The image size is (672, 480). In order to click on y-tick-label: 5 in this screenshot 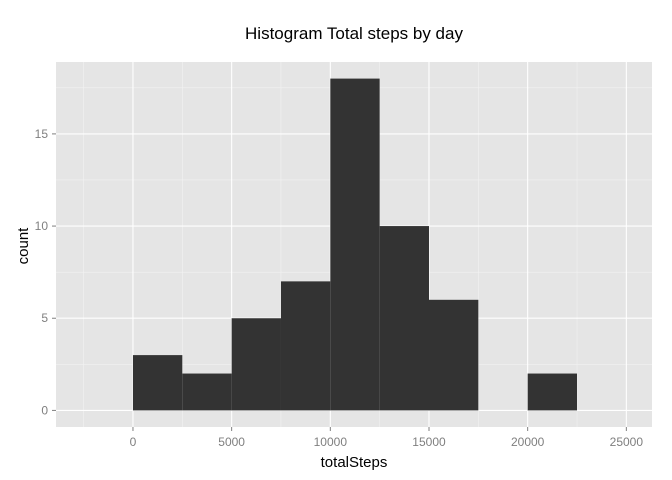, I will do `click(44, 318)`.